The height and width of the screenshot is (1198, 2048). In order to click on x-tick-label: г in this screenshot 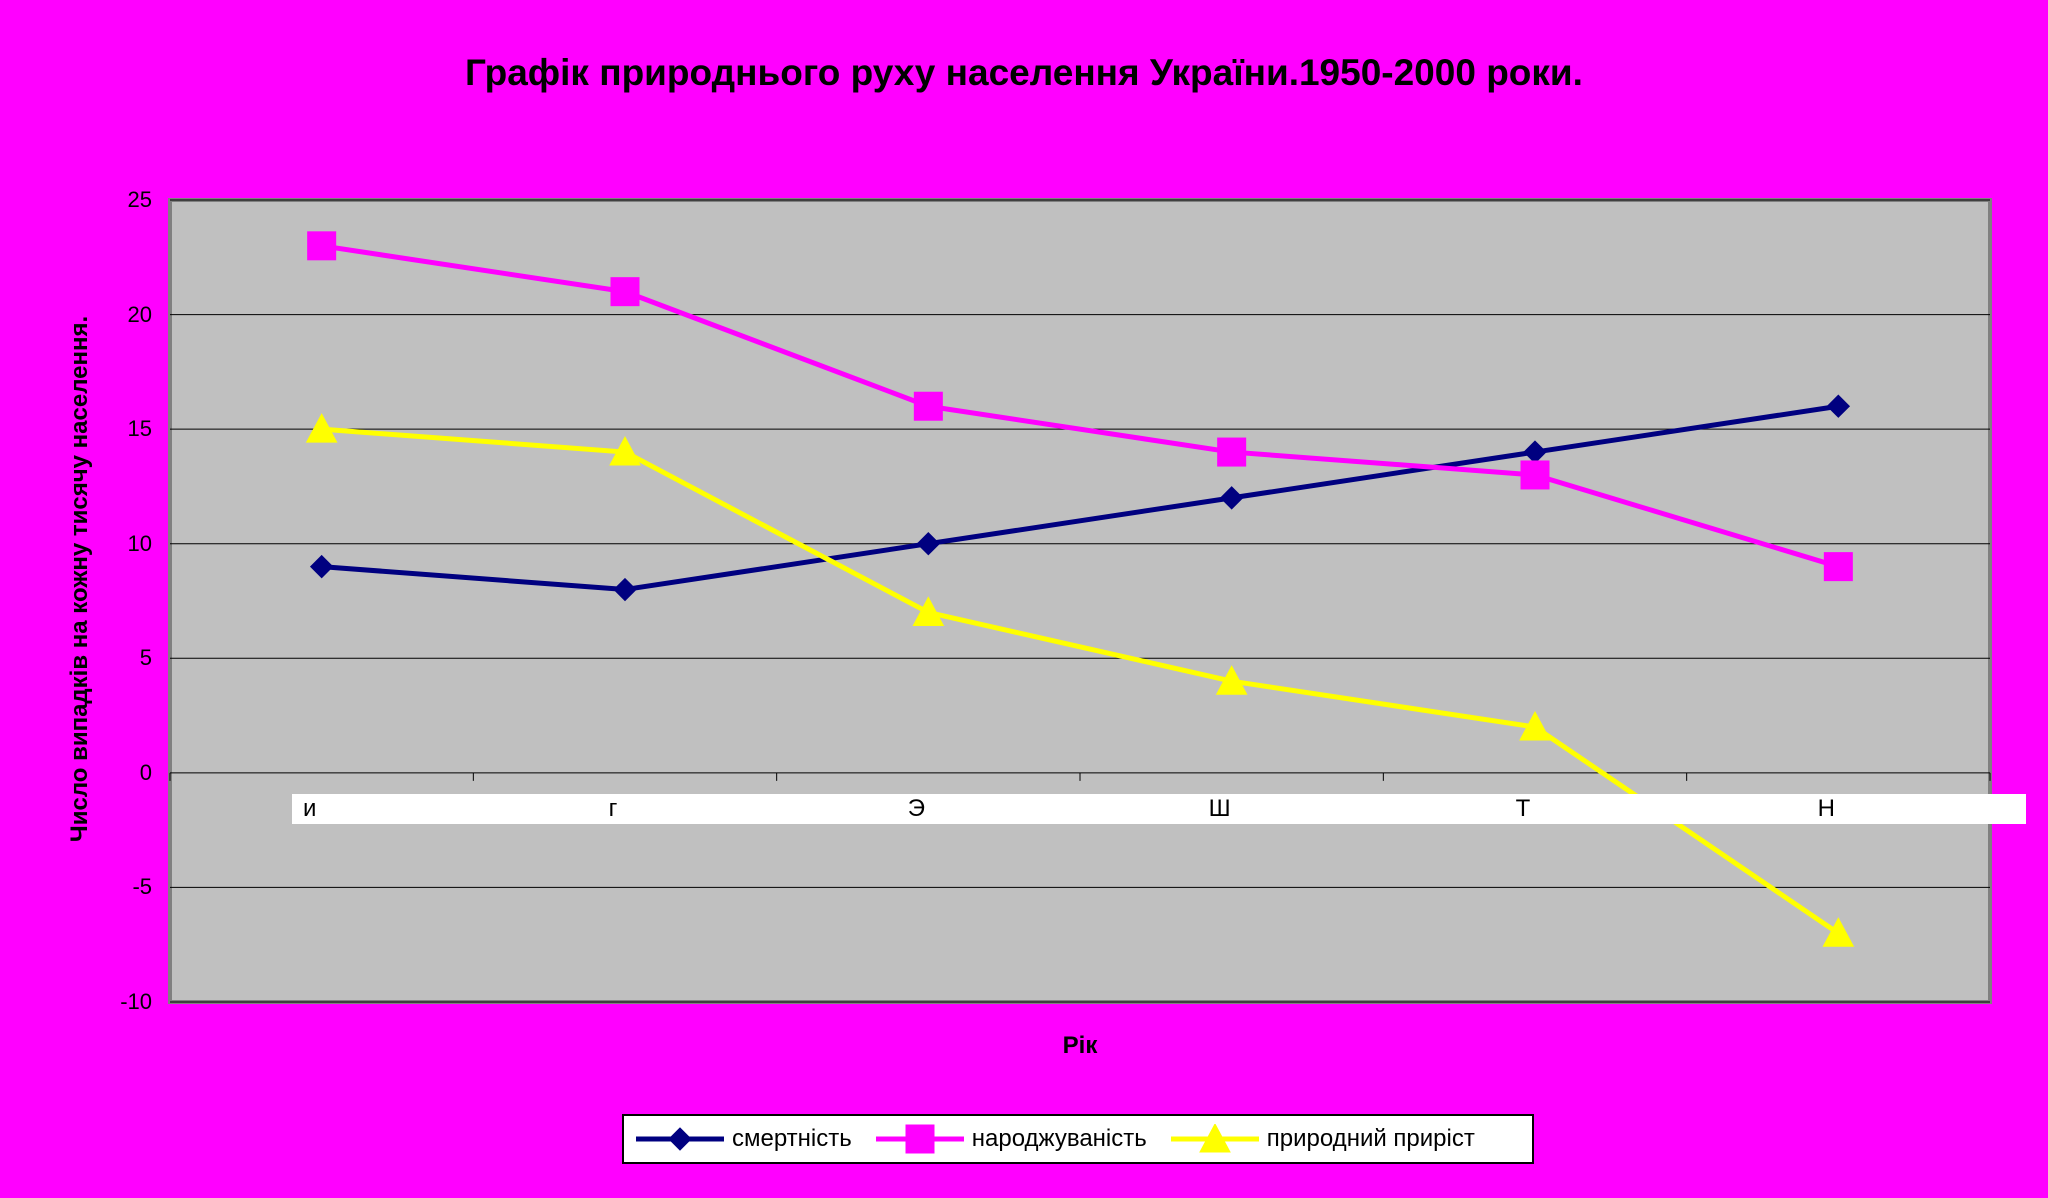, I will do `click(613, 808)`.